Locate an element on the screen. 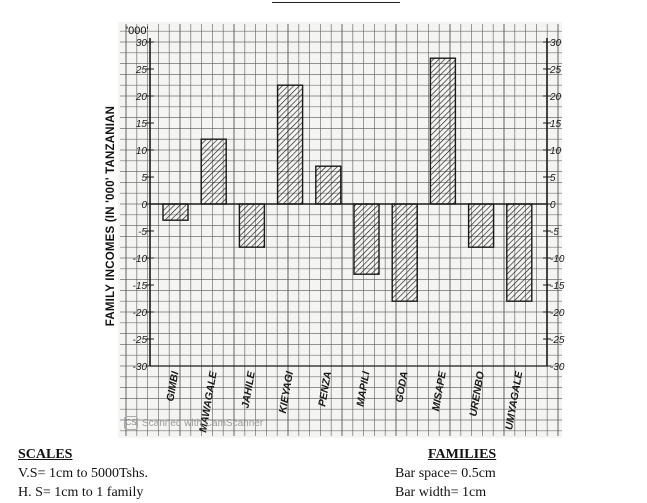 The image size is (647, 503). y-tick-label-right: -25 is located at coordinates (557, 340).